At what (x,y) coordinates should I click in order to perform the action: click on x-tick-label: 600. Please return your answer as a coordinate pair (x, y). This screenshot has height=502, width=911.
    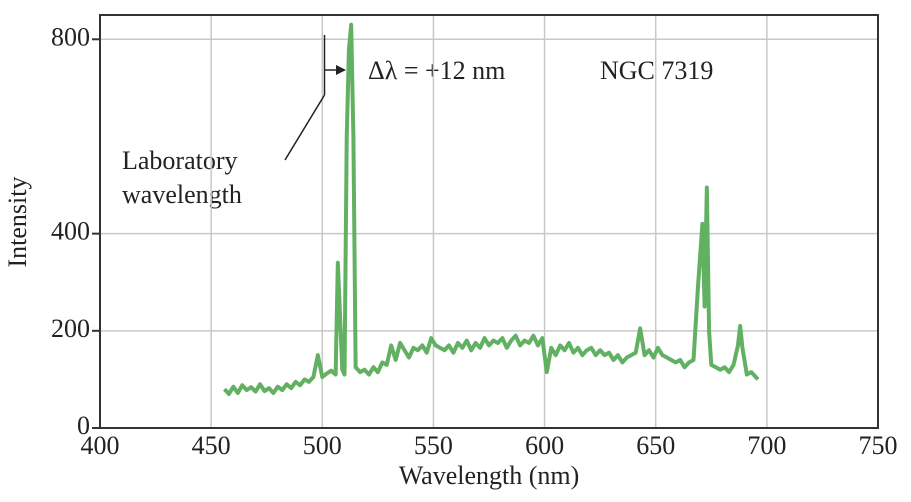
    Looking at the image, I should click on (544, 445).